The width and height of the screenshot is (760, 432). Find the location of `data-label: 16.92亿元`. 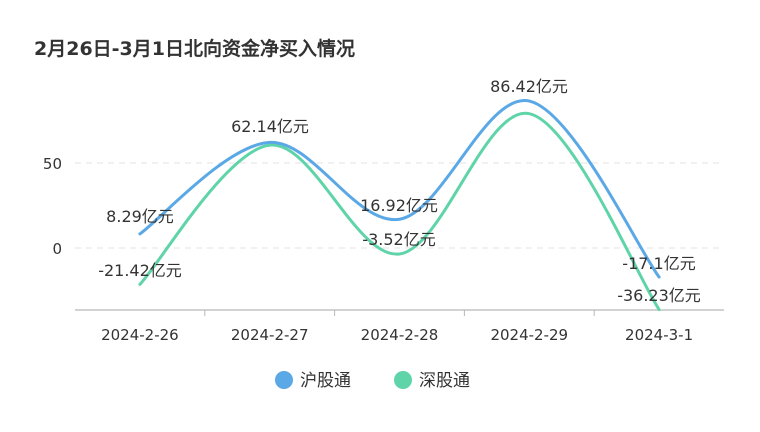

data-label: 16.92亿元 is located at coordinates (399, 205).